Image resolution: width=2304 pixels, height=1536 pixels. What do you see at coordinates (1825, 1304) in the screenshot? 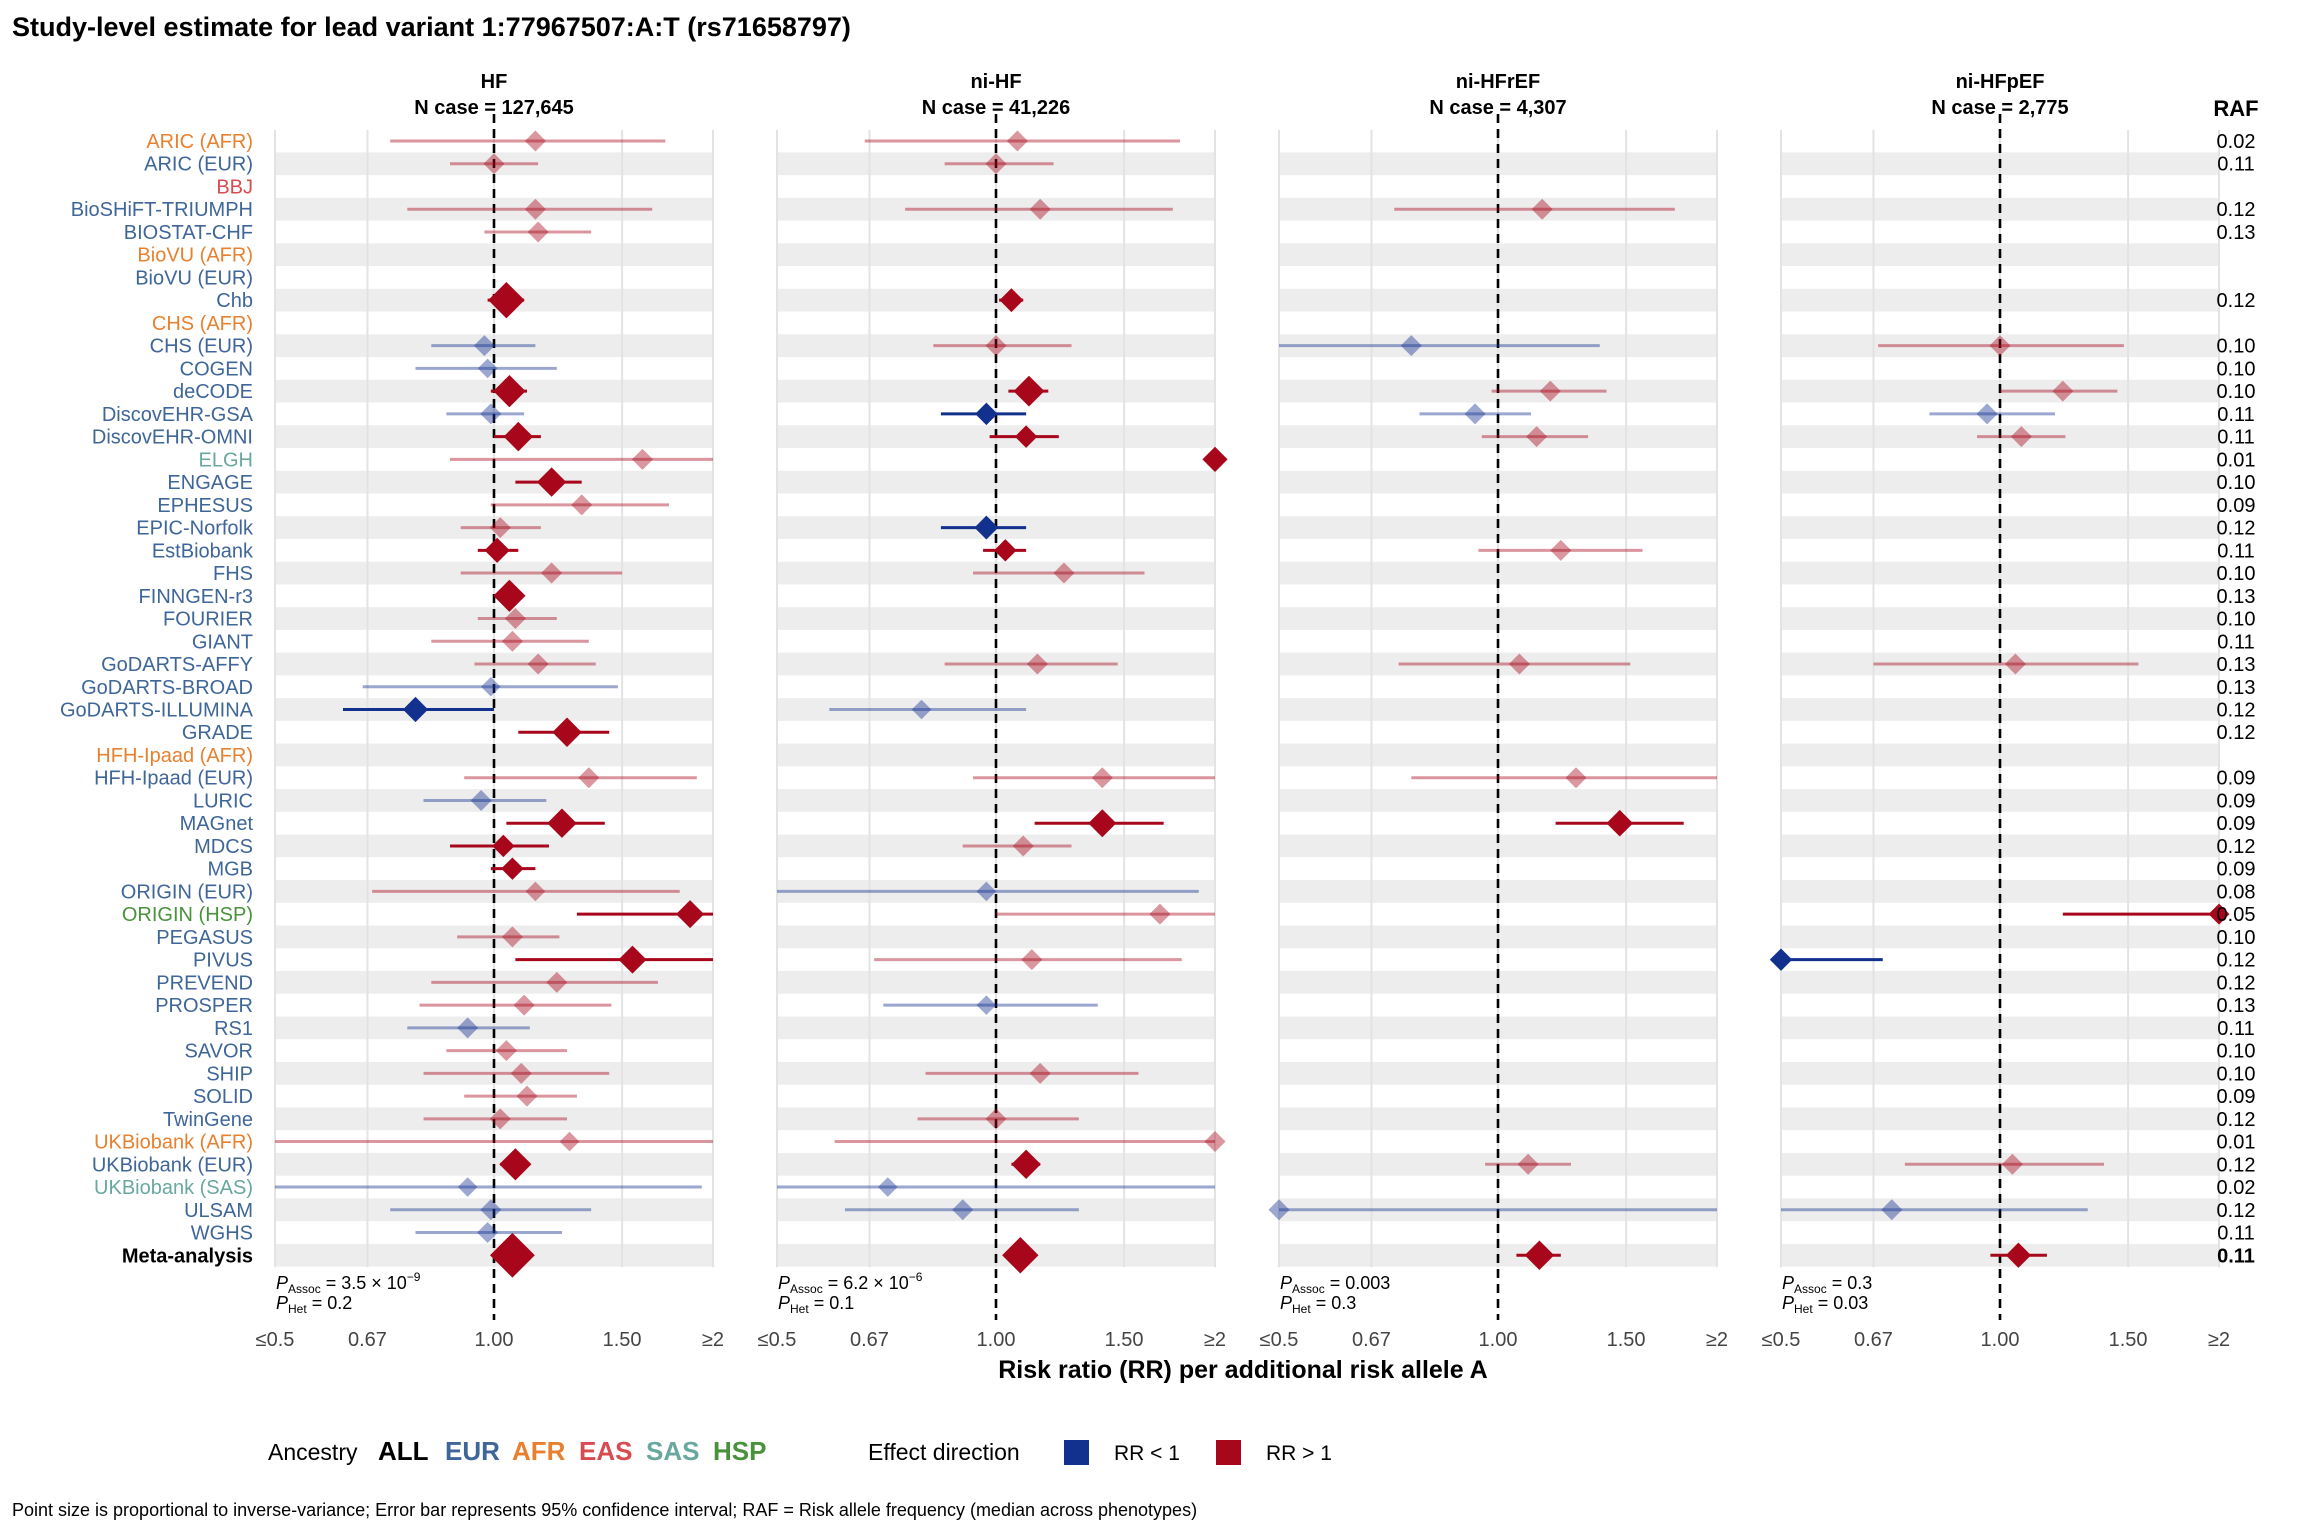
I see `p-het: PHet = 0.03` at bounding box center [1825, 1304].